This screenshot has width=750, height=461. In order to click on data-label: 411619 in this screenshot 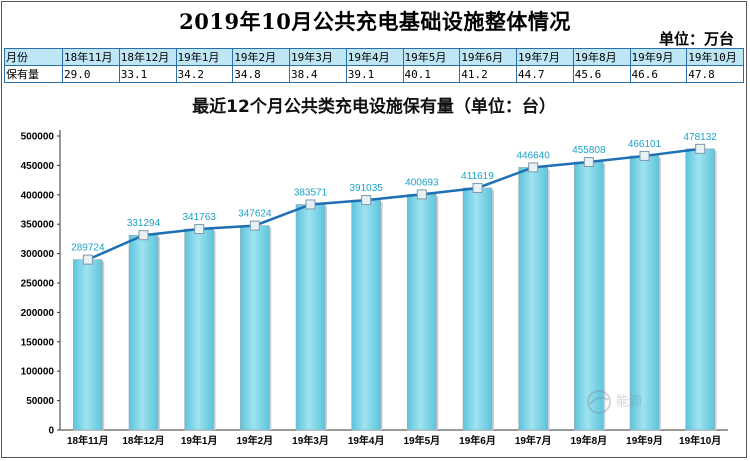, I will do `click(477, 176)`.